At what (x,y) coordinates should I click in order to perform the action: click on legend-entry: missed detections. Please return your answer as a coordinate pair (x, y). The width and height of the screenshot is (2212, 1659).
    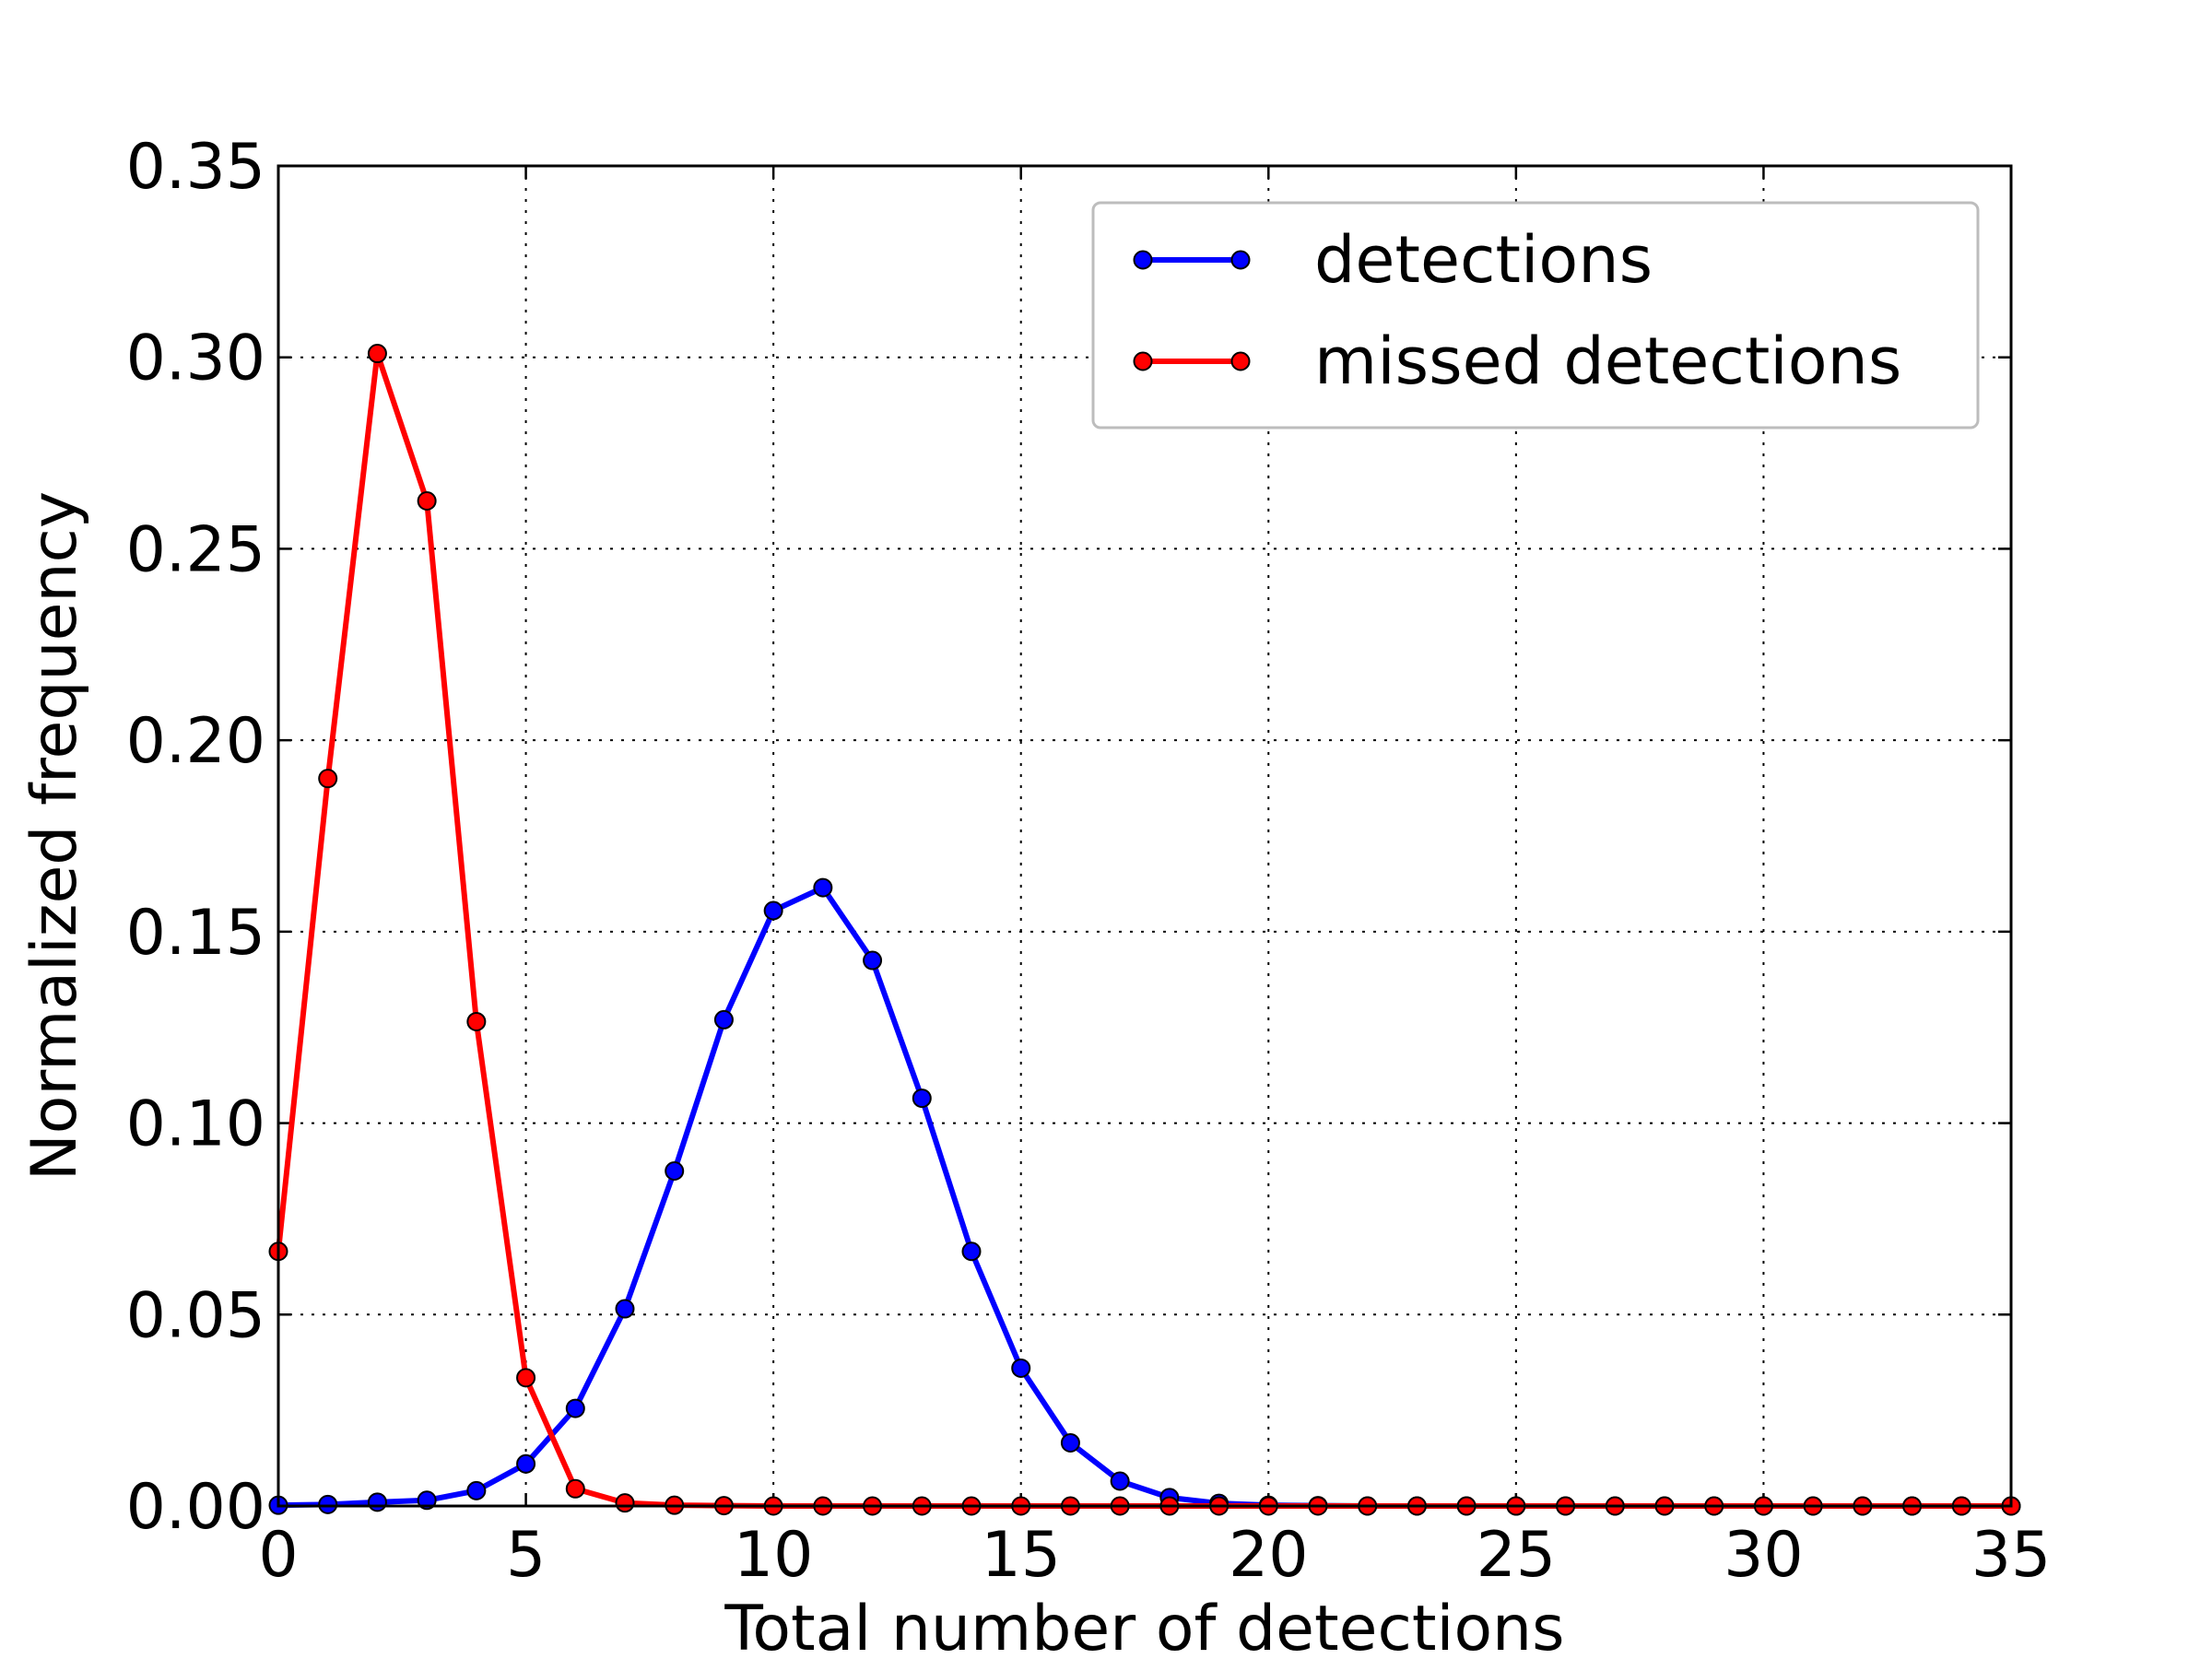
    Looking at the image, I should click on (1517, 361).